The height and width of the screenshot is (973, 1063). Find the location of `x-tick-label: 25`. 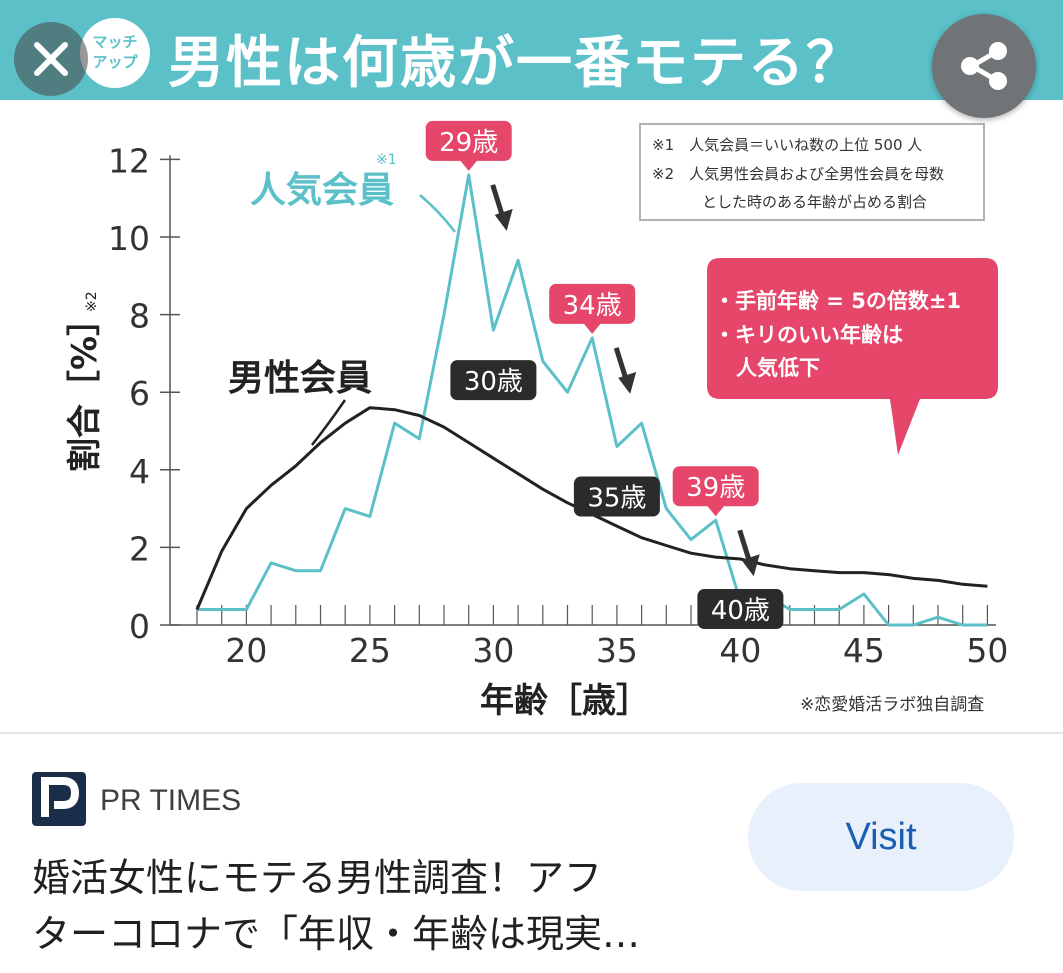

x-tick-label: 25 is located at coordinates (370, 650).